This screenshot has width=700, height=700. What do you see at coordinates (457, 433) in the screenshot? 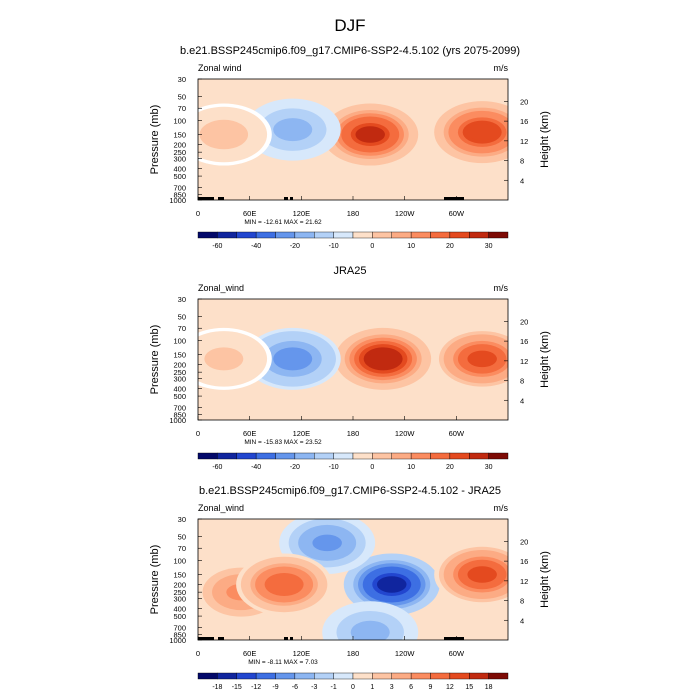
I see `x-tick-label: 60W` at bounding box center [457, 433].